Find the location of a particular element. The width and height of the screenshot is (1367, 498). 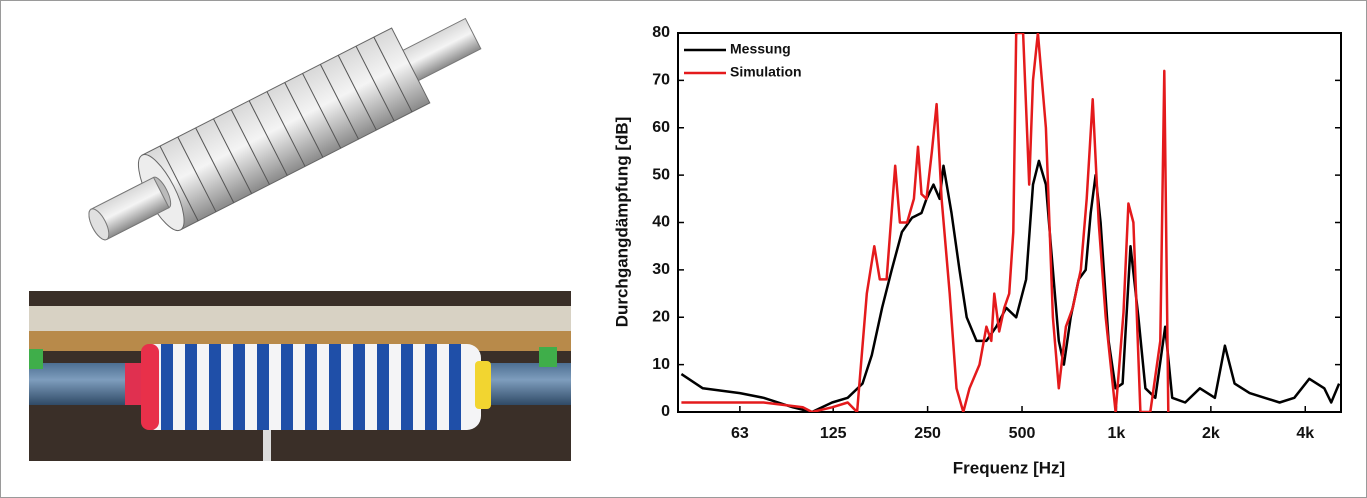

x-tick-label: 4k is located at coordinates (1305, 433).